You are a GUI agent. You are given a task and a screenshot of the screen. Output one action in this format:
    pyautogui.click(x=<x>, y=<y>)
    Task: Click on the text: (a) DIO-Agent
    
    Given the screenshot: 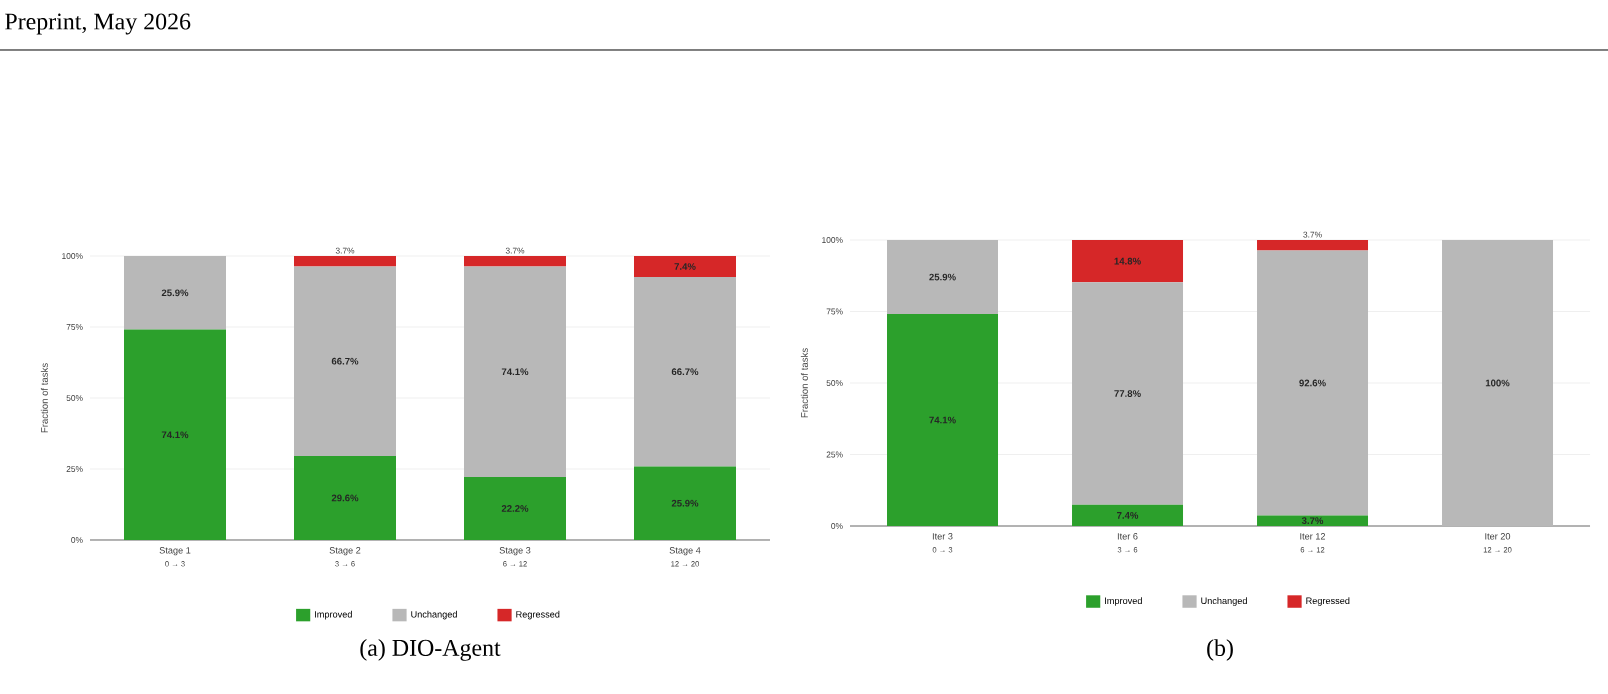 What is the action you would take?
    pyautogui.click(x=430, y=650)
    